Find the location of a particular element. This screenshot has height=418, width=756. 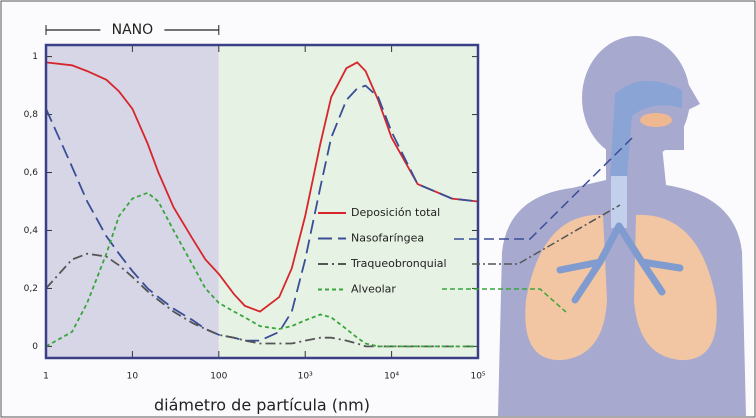

left-lung is located at coordinates (566, 287).